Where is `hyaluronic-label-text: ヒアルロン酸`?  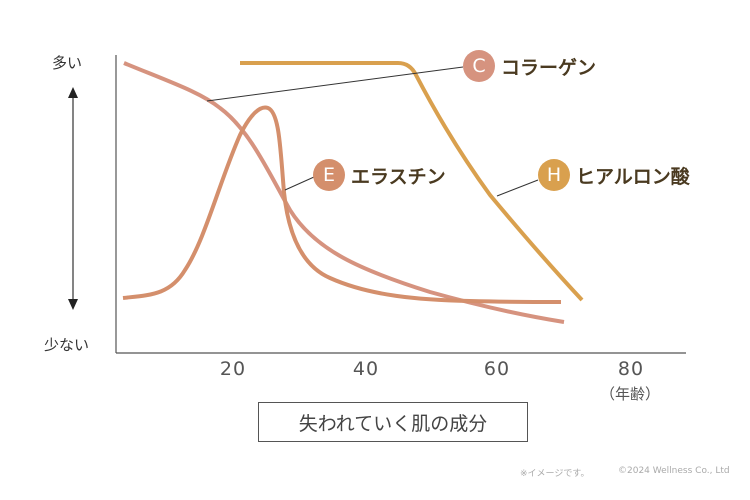 hyaluronic-label-text: ヒアルロン酸 is located at coordinates (633, 176).